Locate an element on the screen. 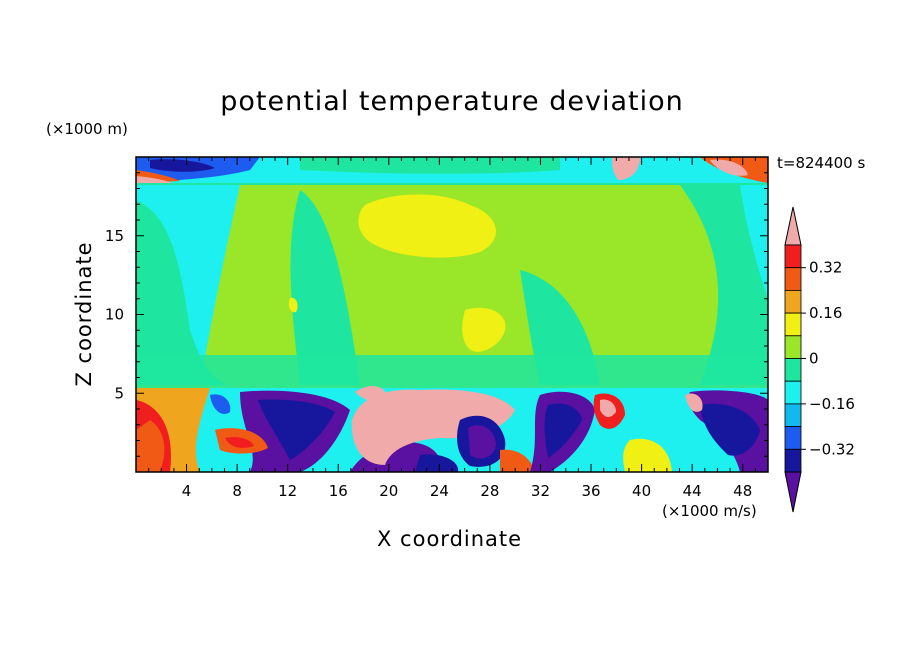  colorbar-bottom-arrow is located at coordinates (793, 492).